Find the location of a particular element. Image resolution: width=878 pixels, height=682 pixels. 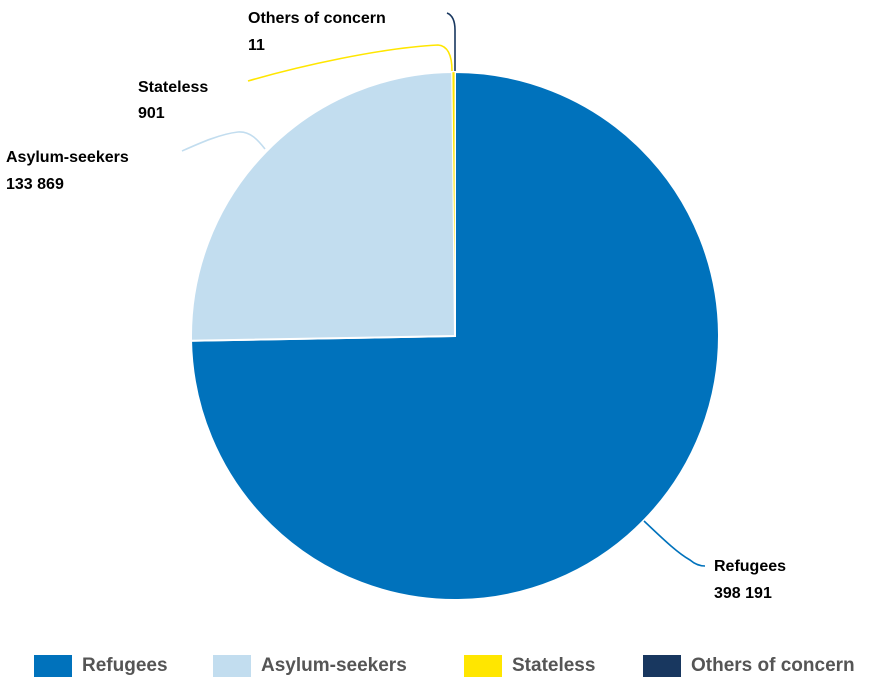

legend-item-refugees: Refugees is located at coordinates (101, 666).